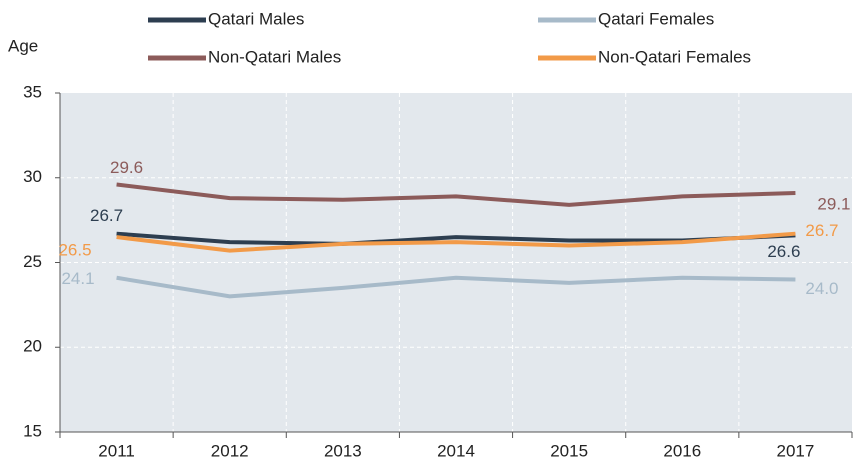 The height and width of the screenshot is (467, 859). What do you see at coordinates (821, 288) in the screenshot?
I see `data-label: 24.0` at bounding box center [821, 288].